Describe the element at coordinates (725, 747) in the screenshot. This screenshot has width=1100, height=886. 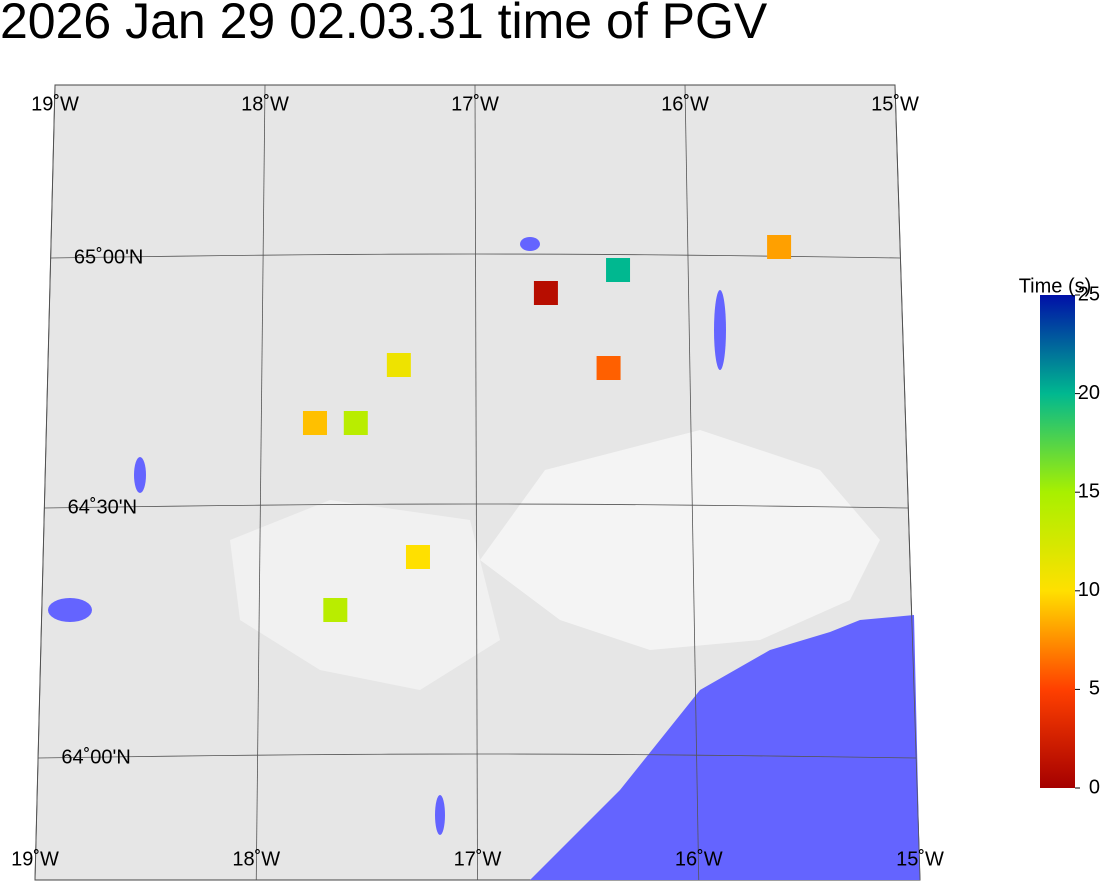
I see `sea` at that location.